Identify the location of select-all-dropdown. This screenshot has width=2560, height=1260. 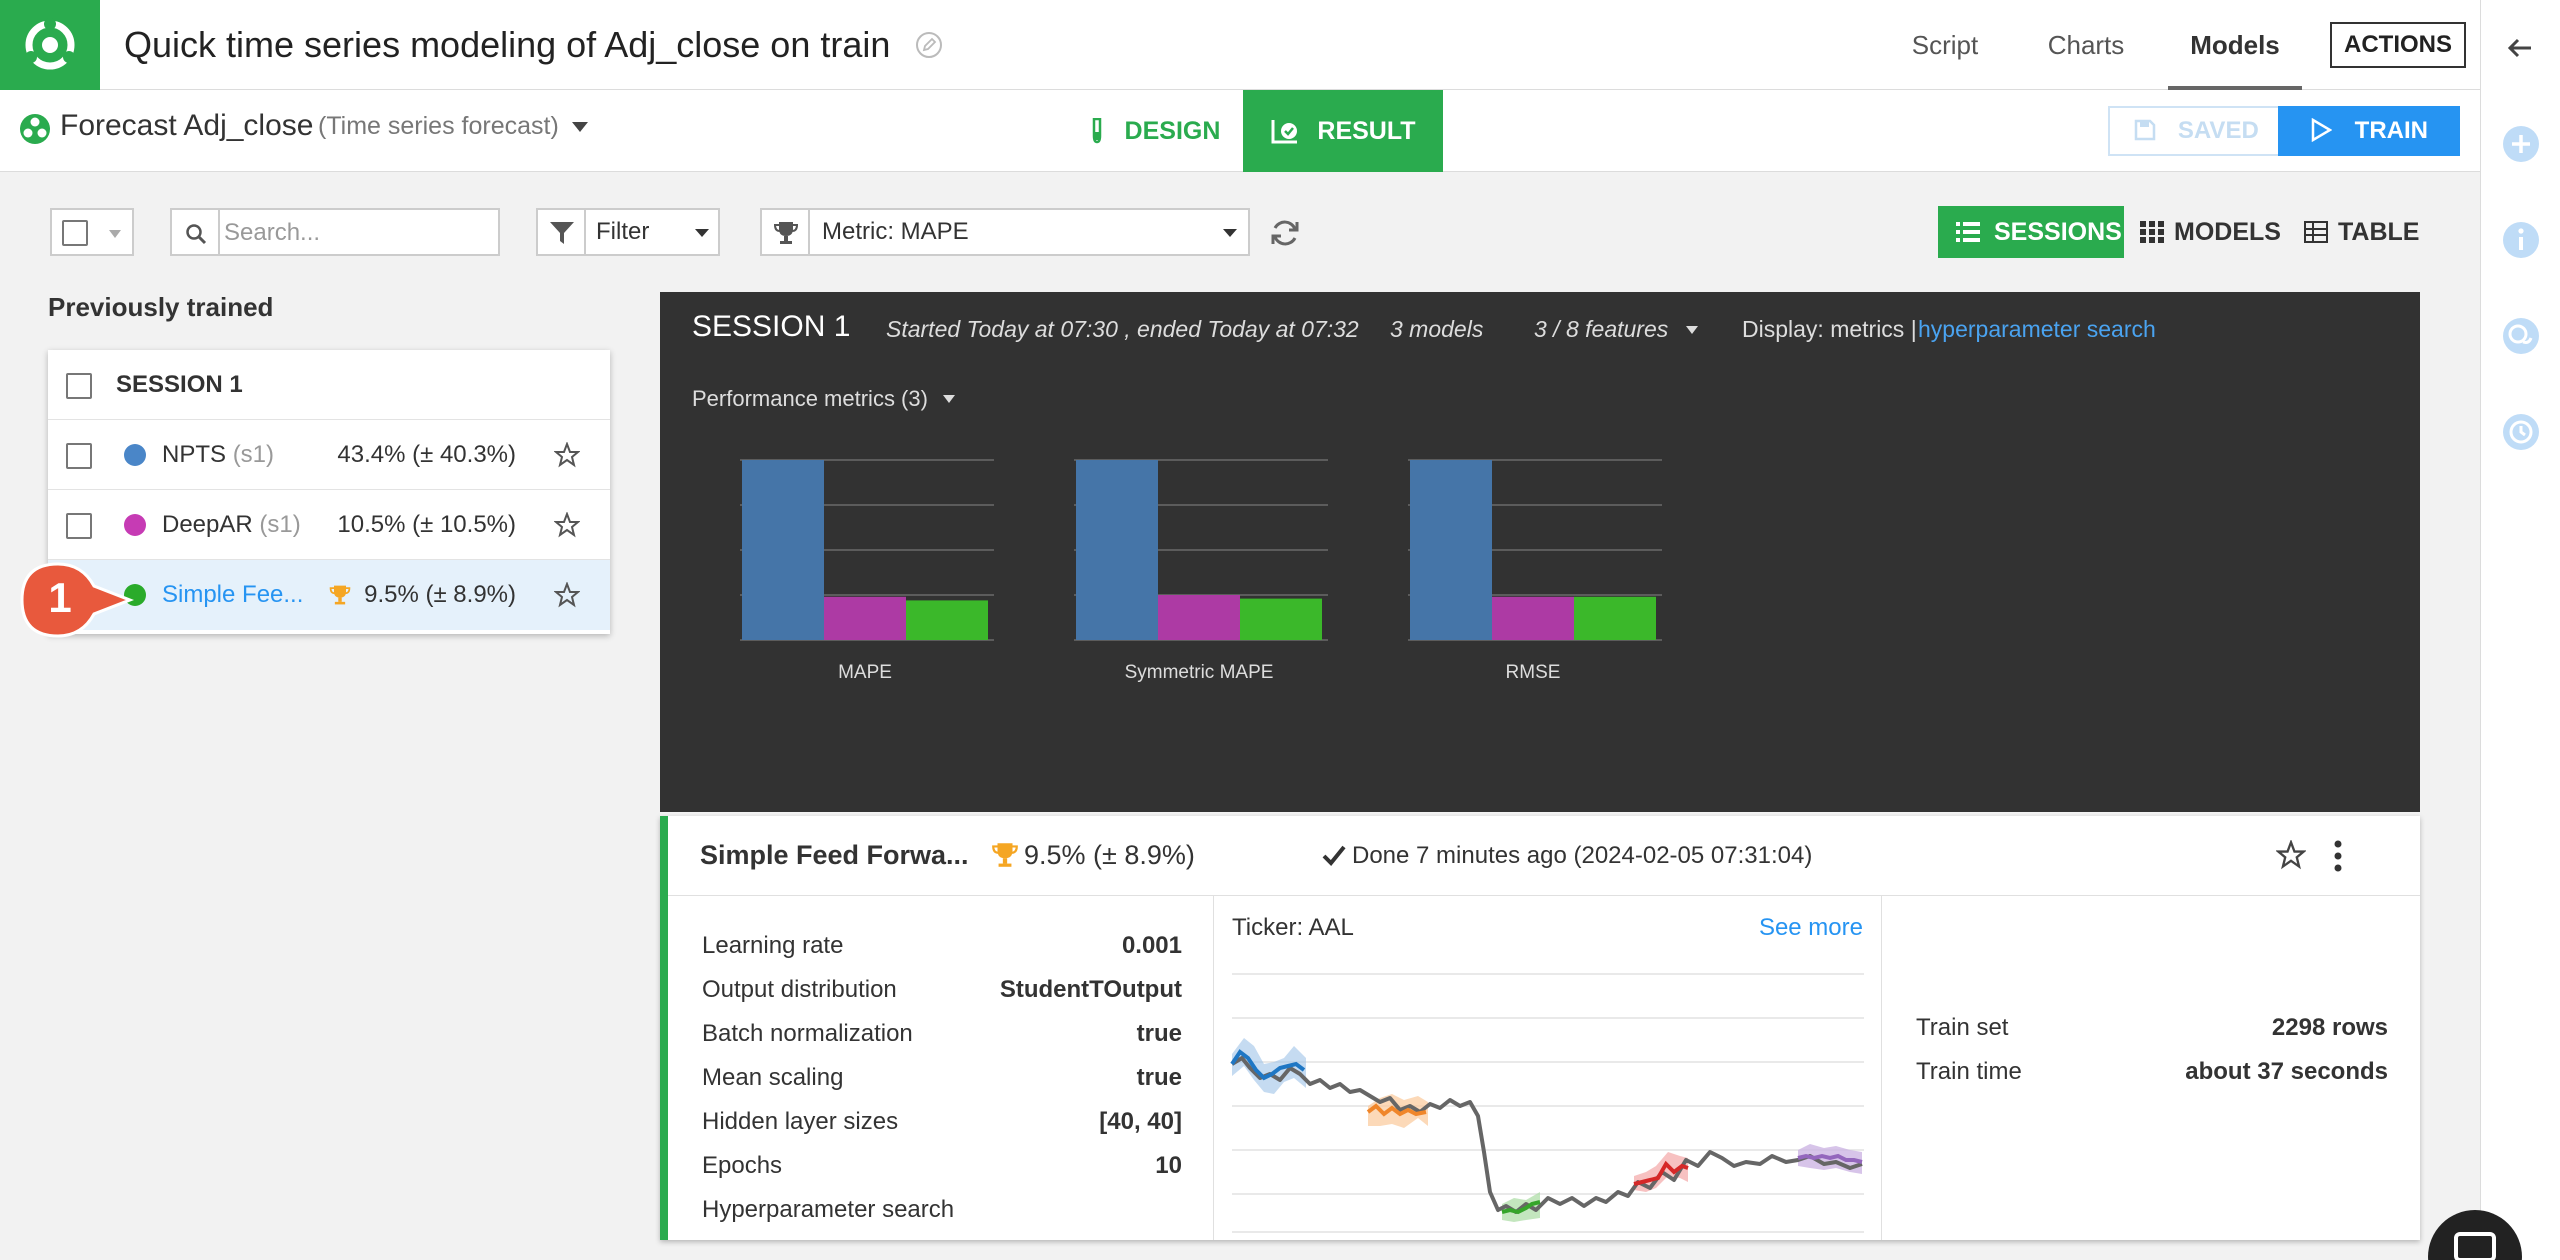
(92, 232).